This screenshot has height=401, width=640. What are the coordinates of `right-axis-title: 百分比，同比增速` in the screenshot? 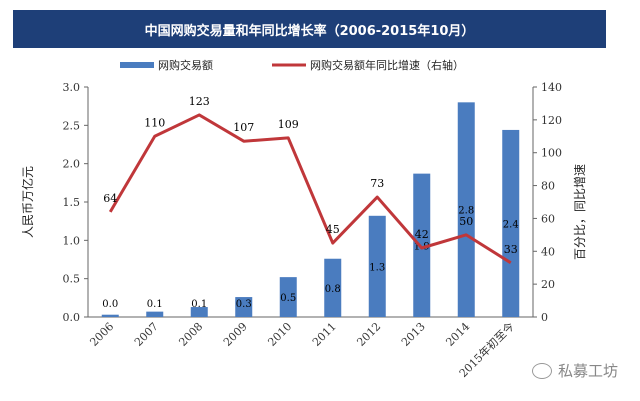 It's located at (580, 212).